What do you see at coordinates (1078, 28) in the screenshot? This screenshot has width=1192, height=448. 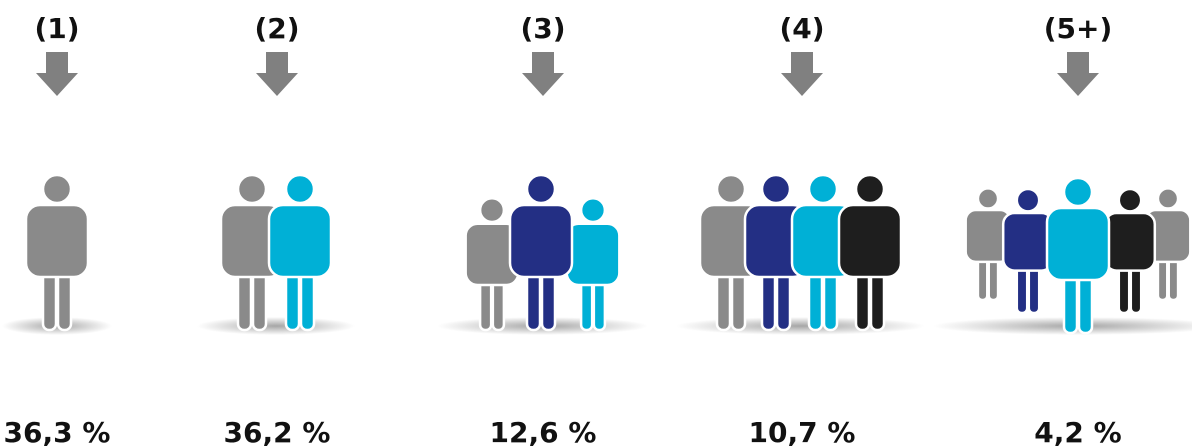 I see `group-label: (5+)` at bounding box center [1078, 28].